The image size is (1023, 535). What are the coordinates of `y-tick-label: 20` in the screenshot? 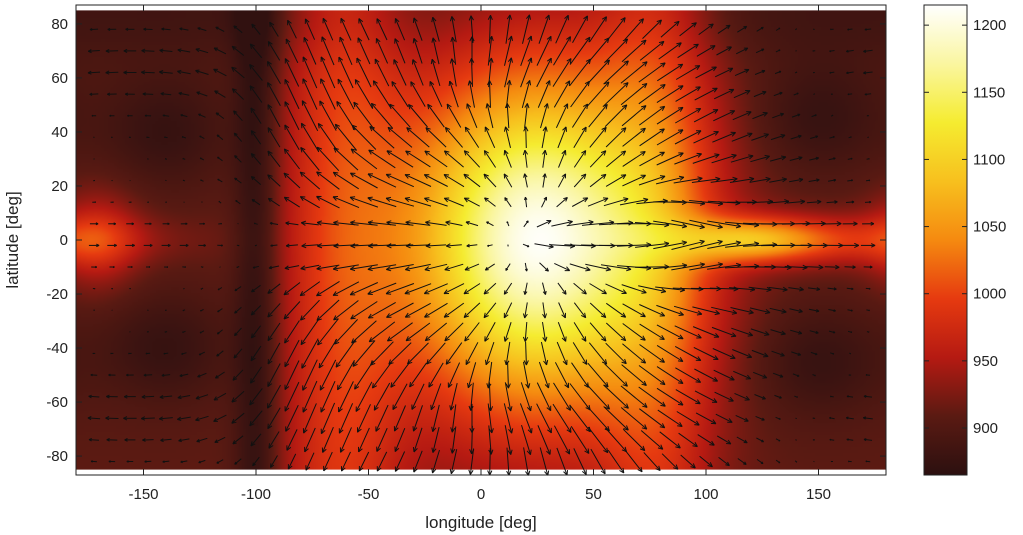 It's located at (59, 186).